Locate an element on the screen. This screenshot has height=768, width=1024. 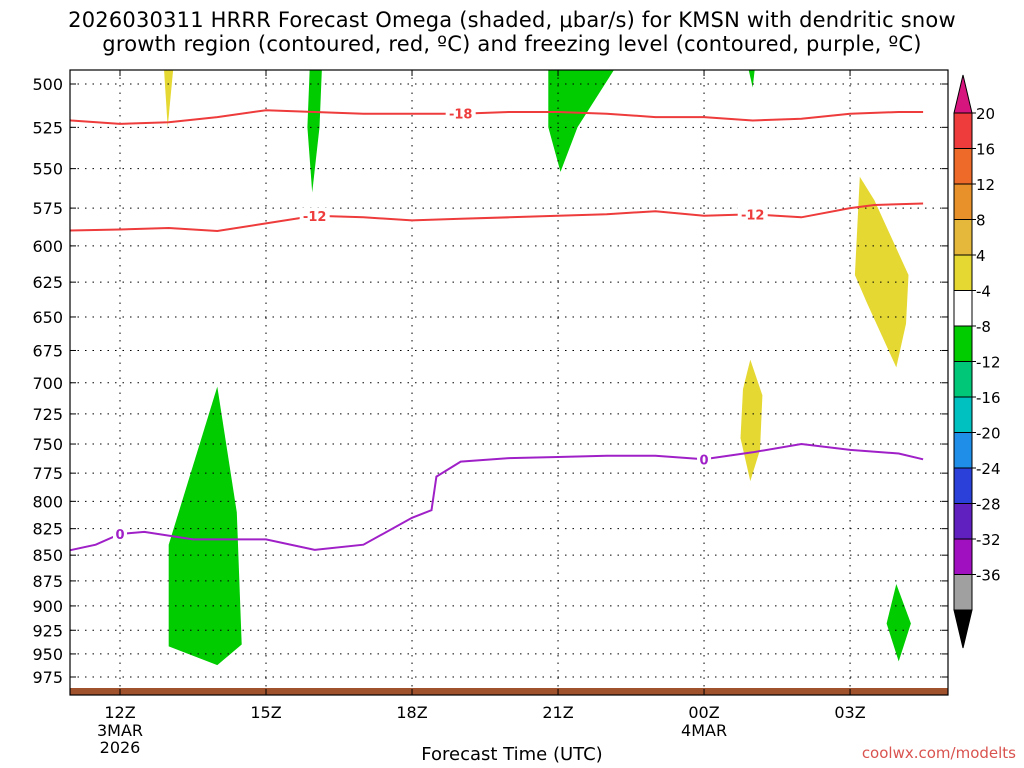
contour-label-1-1: -12 is located at coordinates (753, 215).